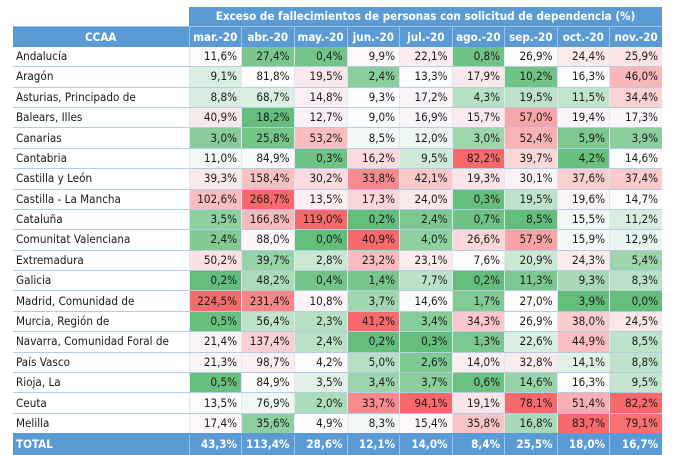 This screenshot has width=676, height=455. I want to click on value-cell: 37,6%, so click(583, 179).